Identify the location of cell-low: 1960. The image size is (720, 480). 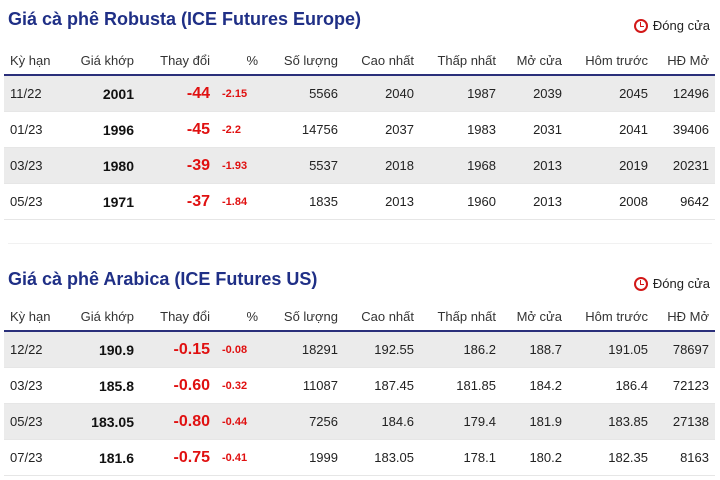
(461, 201).